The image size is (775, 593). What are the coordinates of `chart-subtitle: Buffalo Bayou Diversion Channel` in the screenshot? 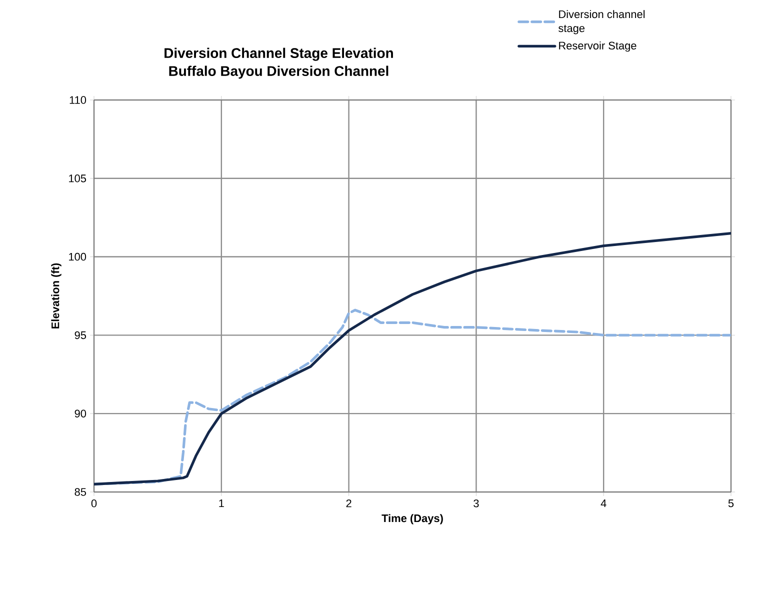 It's located at (278, 72).